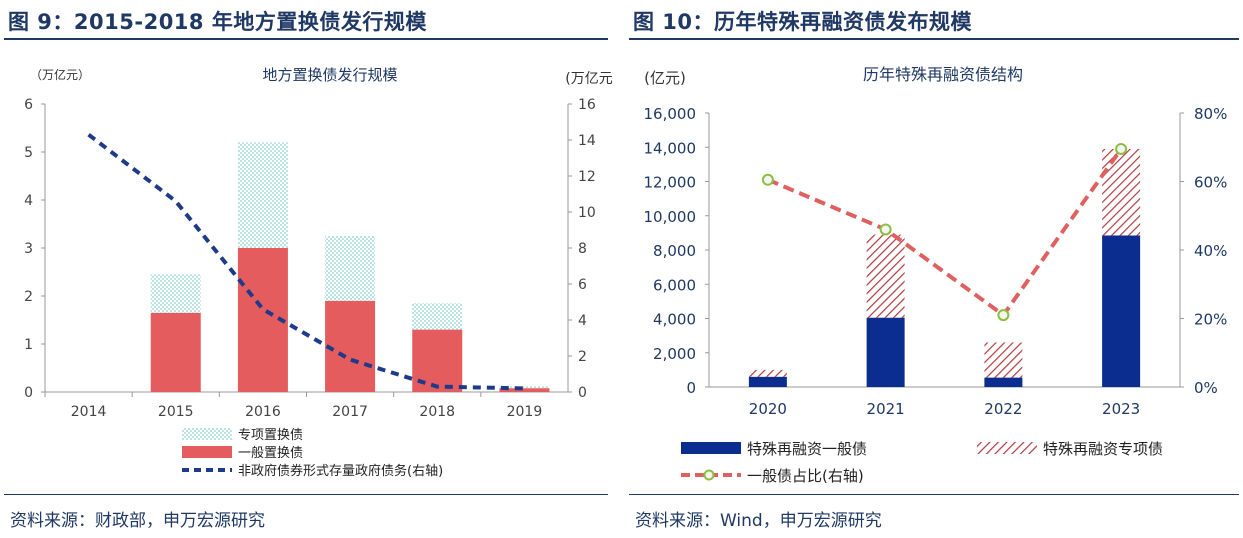 The height and width of the screenshot is (538, 1243). I want to click on x-tick-label: 2016, so click(263, 412).